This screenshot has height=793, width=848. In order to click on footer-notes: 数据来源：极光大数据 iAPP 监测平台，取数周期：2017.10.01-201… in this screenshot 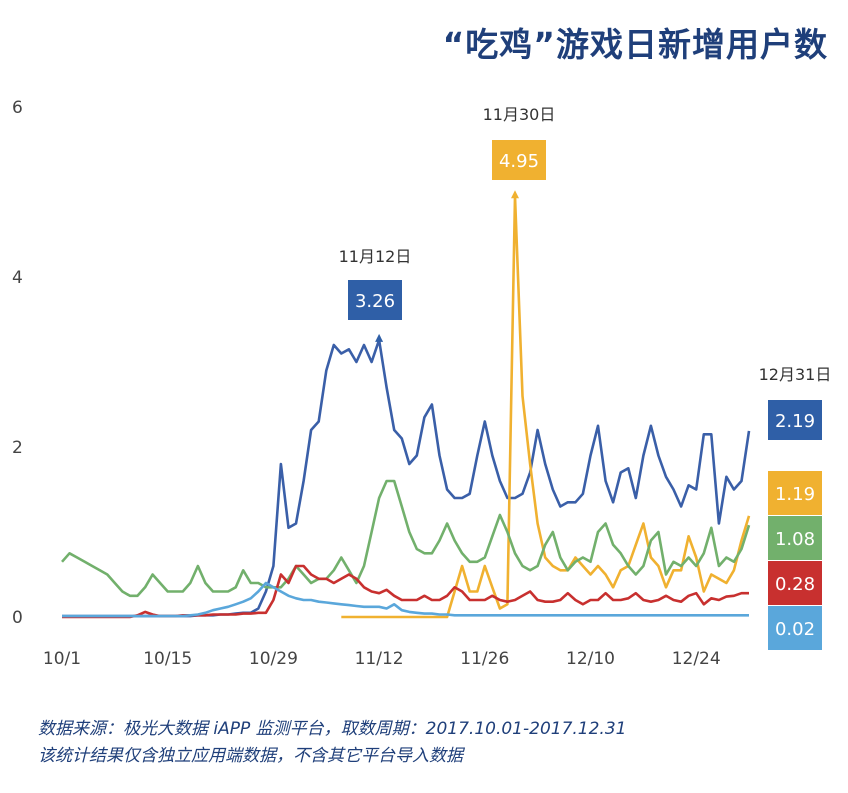, I will do `click(332, 743)`.